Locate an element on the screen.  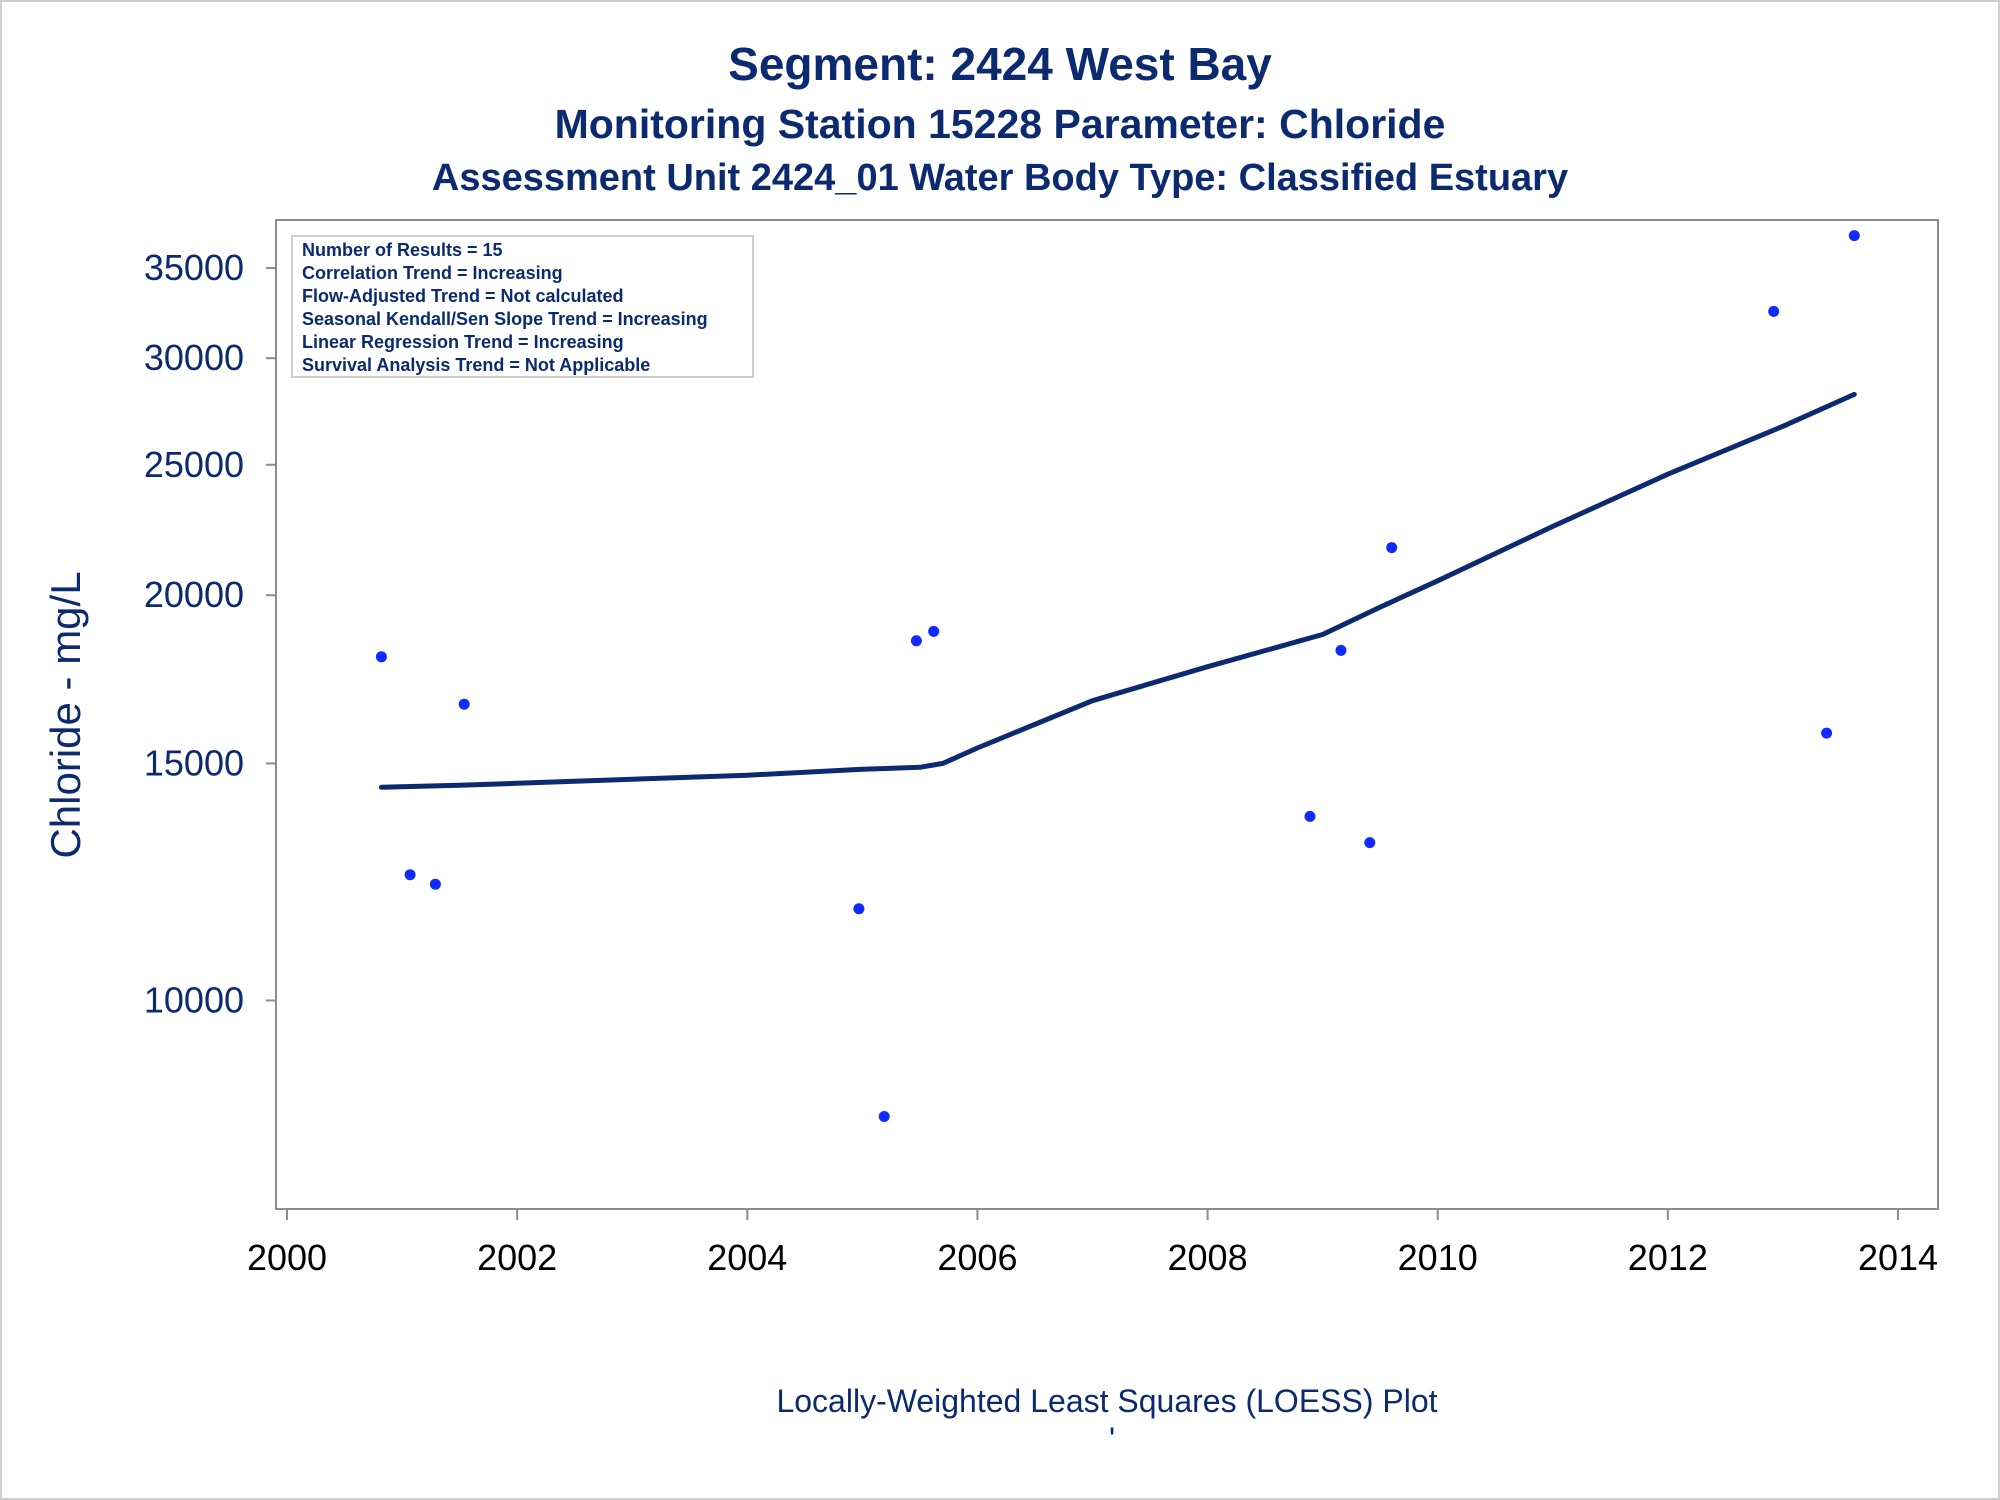
stats-line: Linear Regression Trend = Increasing is located at coordinates (463, 342).